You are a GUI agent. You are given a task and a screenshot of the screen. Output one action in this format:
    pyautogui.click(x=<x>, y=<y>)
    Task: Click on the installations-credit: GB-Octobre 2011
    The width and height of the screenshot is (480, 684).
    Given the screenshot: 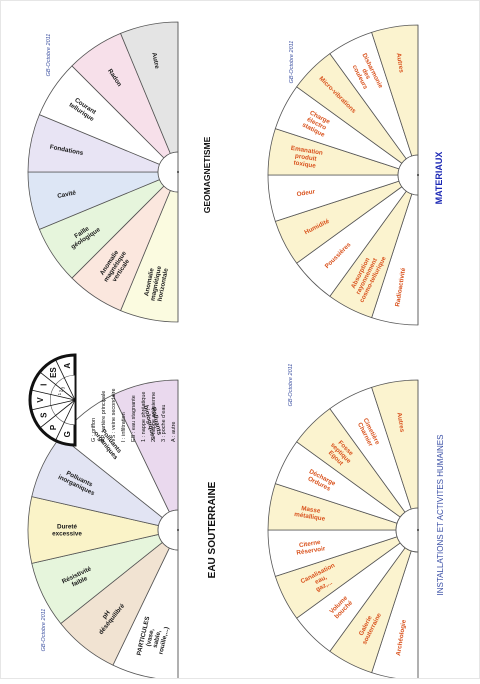 What is the action you would take?
    pyautogui.click(x=291, y=385)
    